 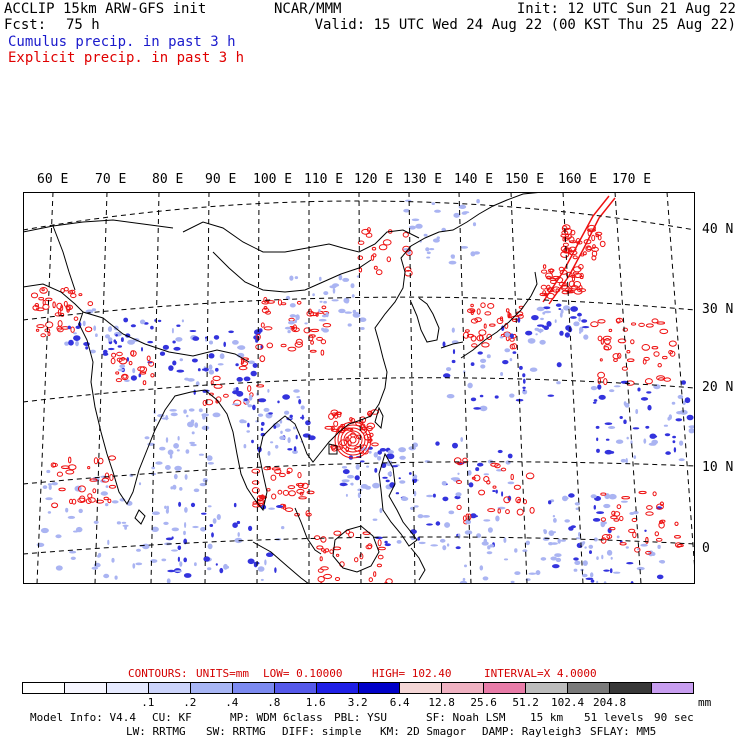 What do you see at coordinates (718, 467) in the screenshot?
I see `lat-label: 10 N` at bounding box center [718, 467].